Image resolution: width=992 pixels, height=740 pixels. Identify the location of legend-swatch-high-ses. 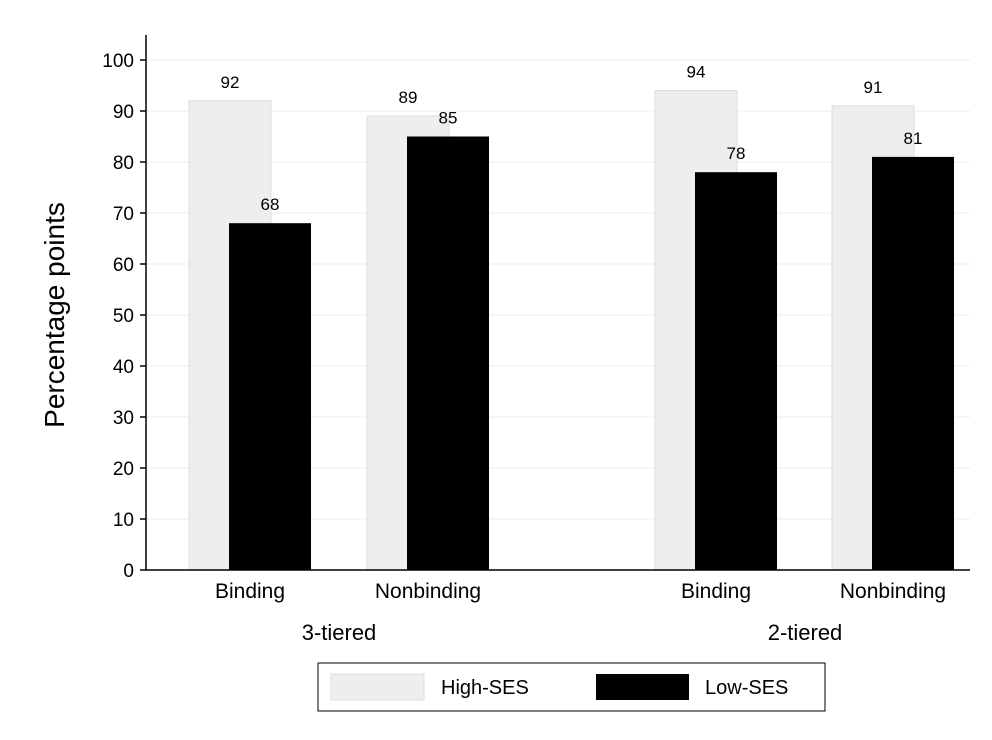
(377, 687).